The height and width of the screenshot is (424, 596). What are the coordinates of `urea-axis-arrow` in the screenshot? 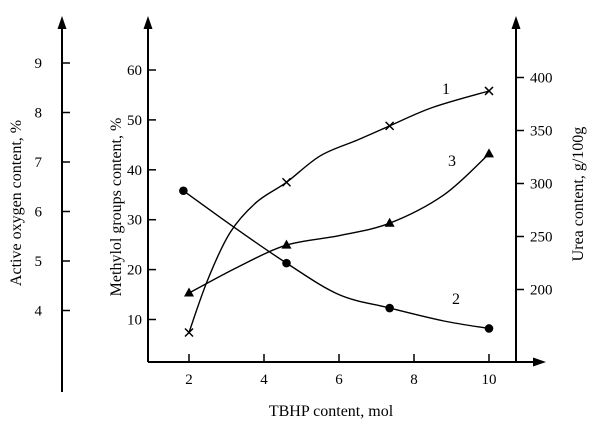 It's located at (516, 22).